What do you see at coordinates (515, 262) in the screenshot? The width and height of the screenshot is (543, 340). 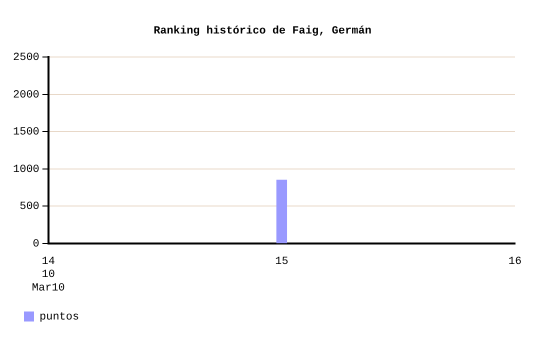 I see `x-tick-label: 16` at bounding box center [515, 262].